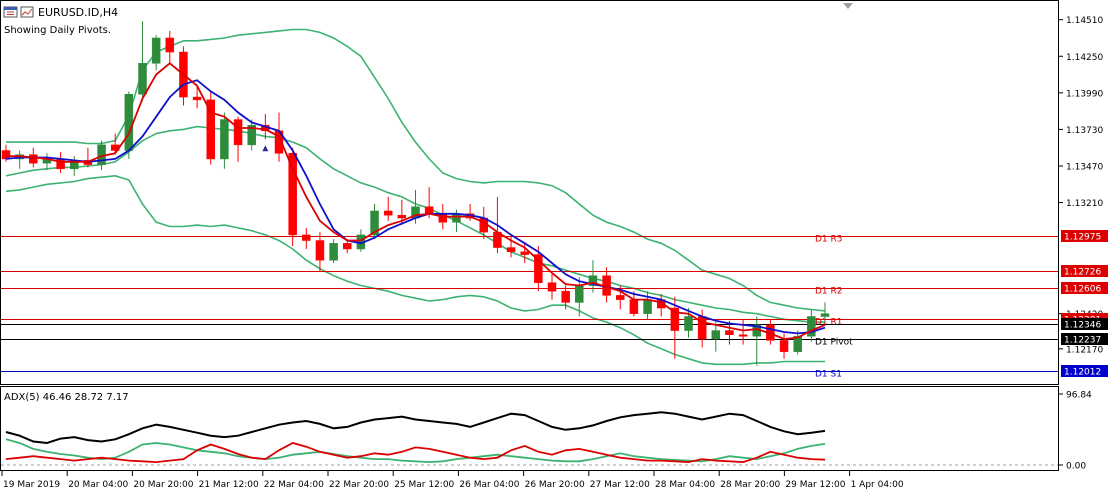 The width and height of the screenshot is (1114, 499). I want to click on time-tick-label: 27 Mar 12:00, so click(620, 485).